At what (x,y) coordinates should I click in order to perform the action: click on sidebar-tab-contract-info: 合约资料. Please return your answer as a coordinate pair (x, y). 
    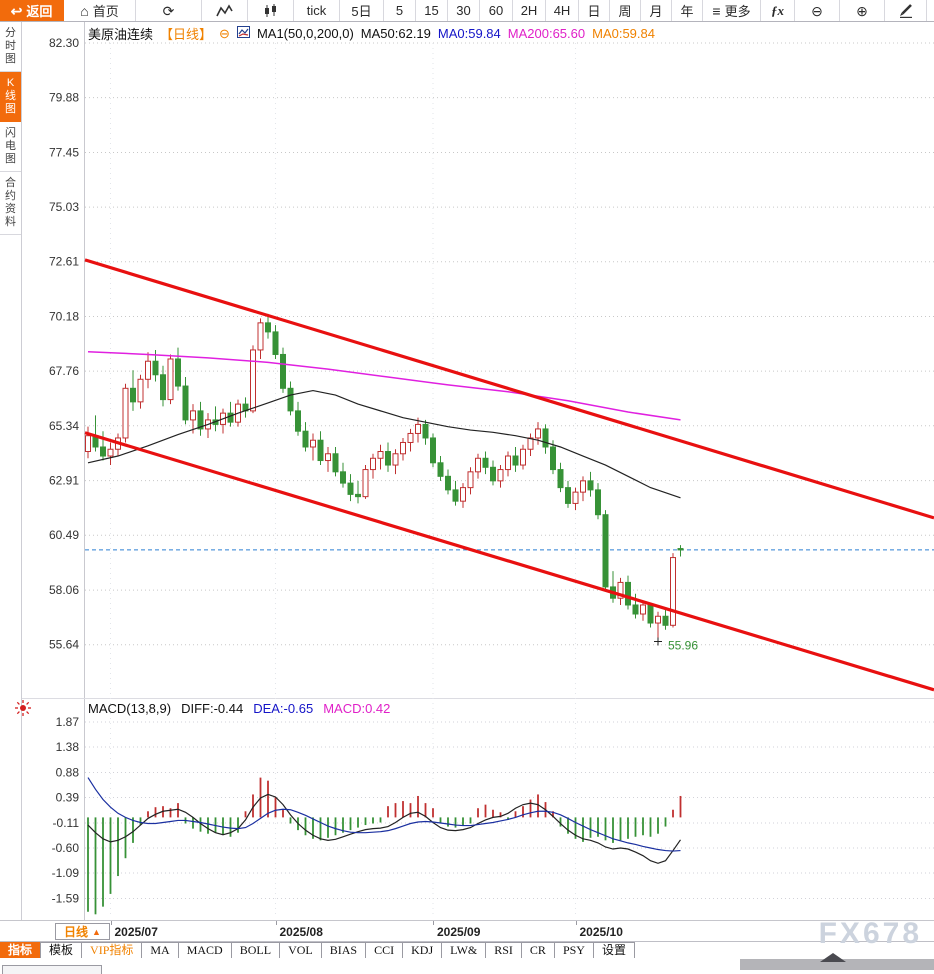
    Looking at the image, I should click on (10, 203).